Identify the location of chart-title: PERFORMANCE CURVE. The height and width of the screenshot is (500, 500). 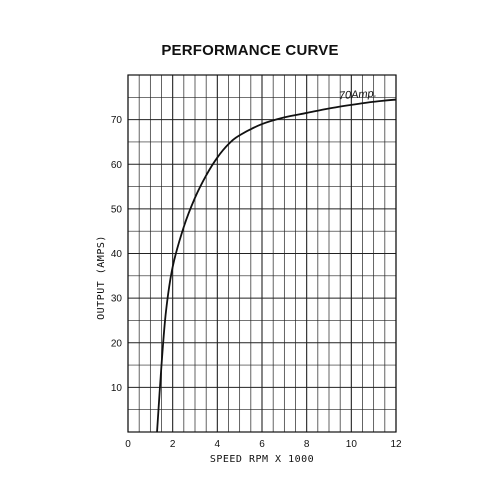
(250, 50).